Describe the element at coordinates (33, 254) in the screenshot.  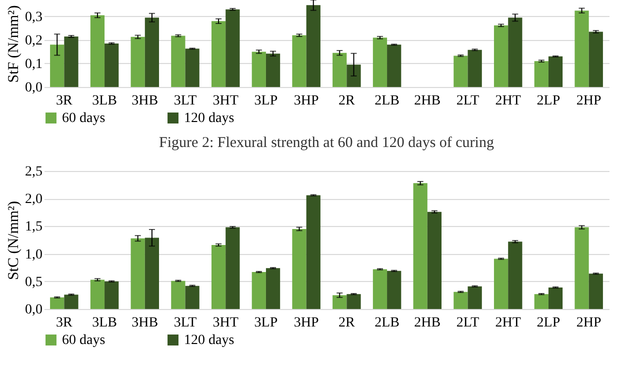
I see `y-tick-label: 1,0` at that location.